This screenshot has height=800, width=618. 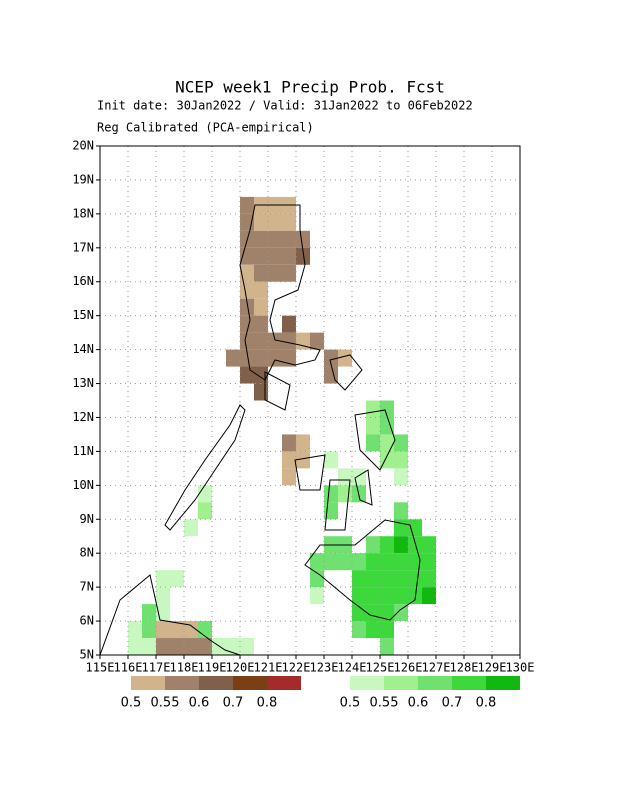 What do you see at coordinates (87, 553) in the screenshot?
I see `y-tick-label: 8N` at bounding box center [87, 553].